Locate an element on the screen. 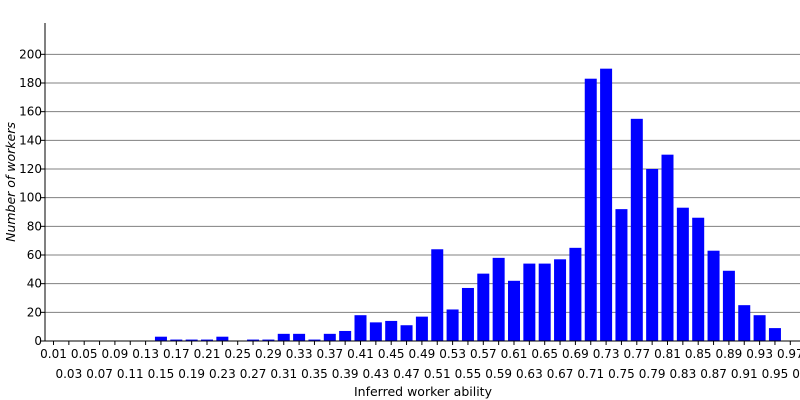 Image resolution: width=800 pixels, height=400 pixels. bar-0.31 is located at coordinates (283, 337).